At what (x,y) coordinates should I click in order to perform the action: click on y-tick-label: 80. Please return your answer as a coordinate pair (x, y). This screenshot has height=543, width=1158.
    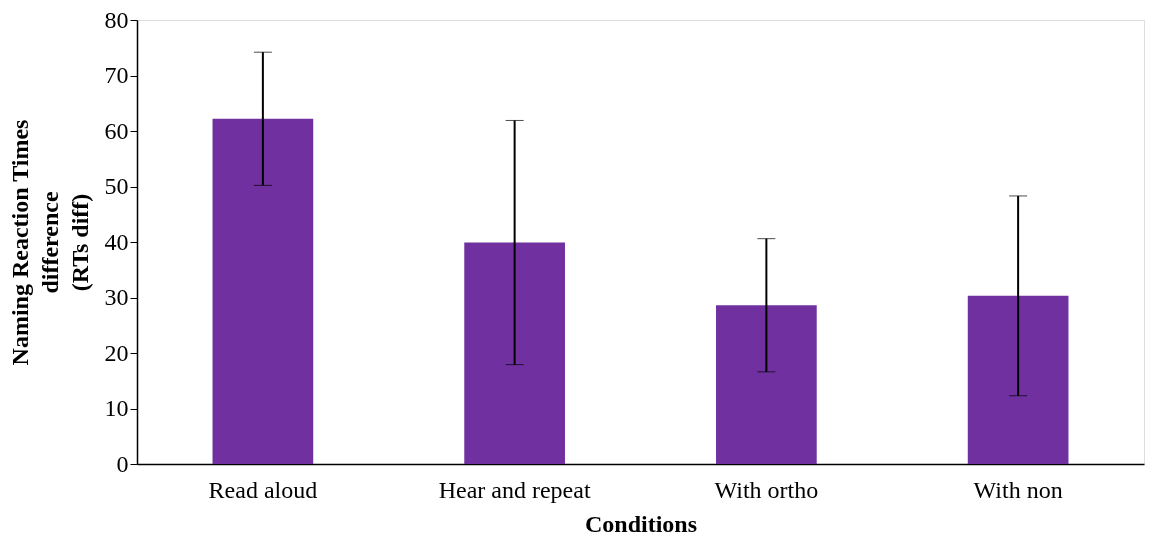
    Looking at the image, I should click on (116, 19).